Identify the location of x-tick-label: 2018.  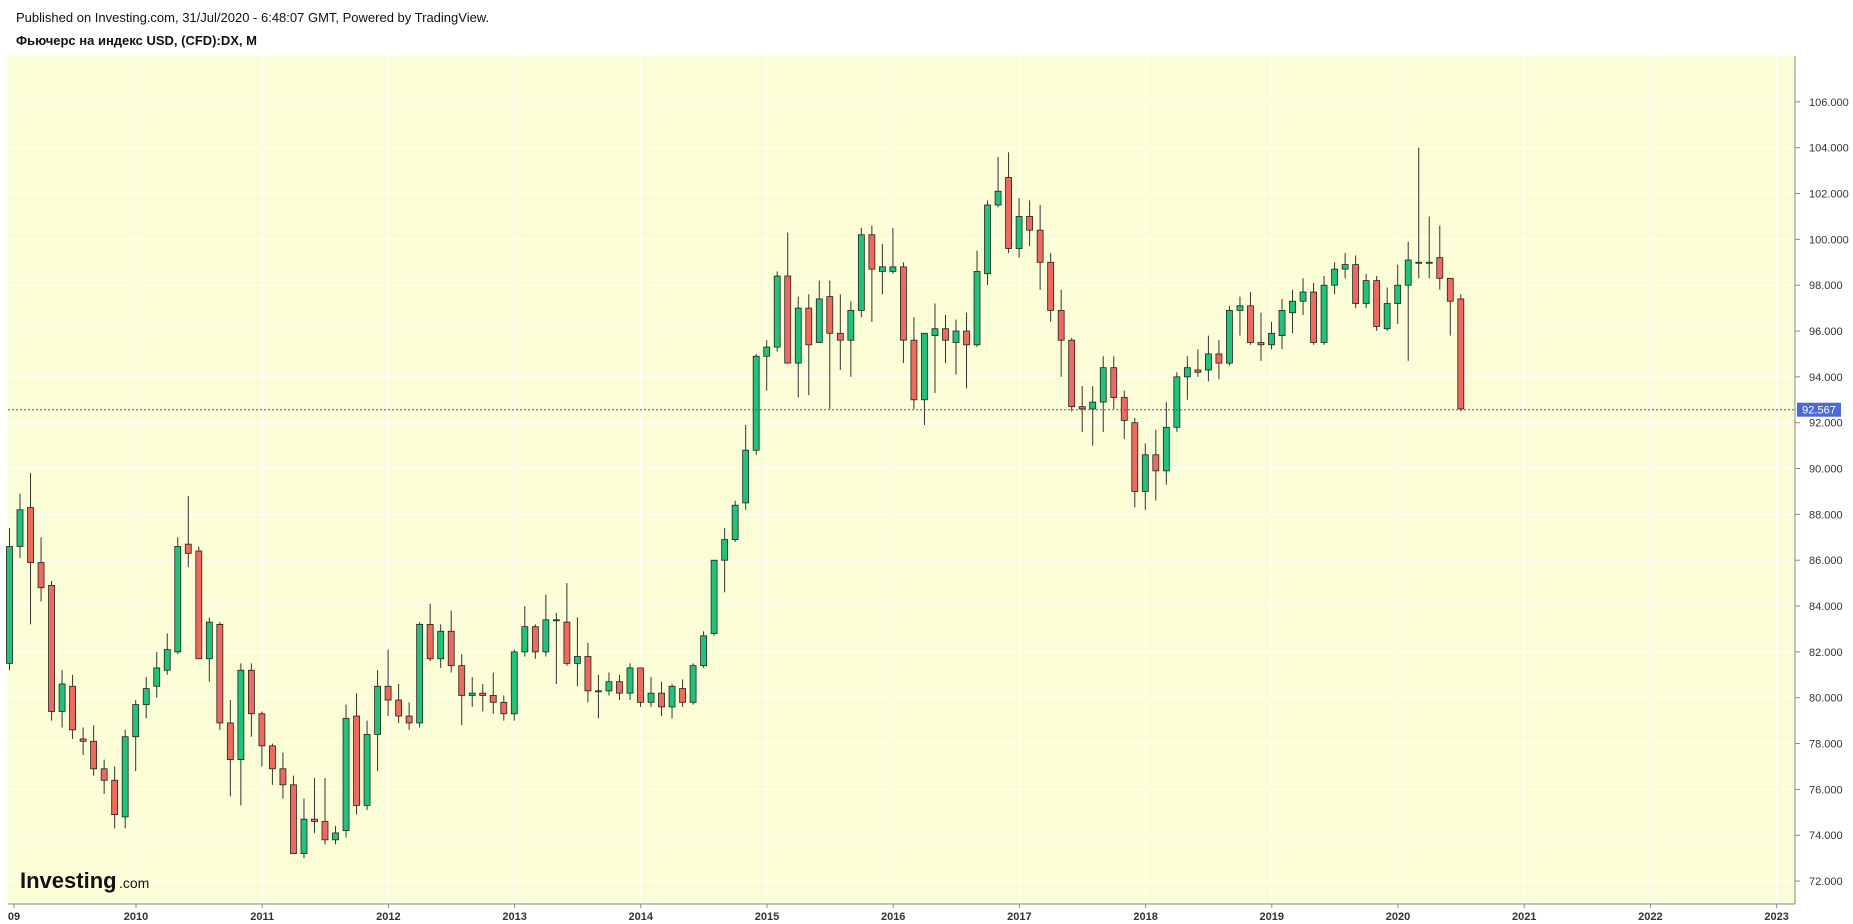
(1145, 917).